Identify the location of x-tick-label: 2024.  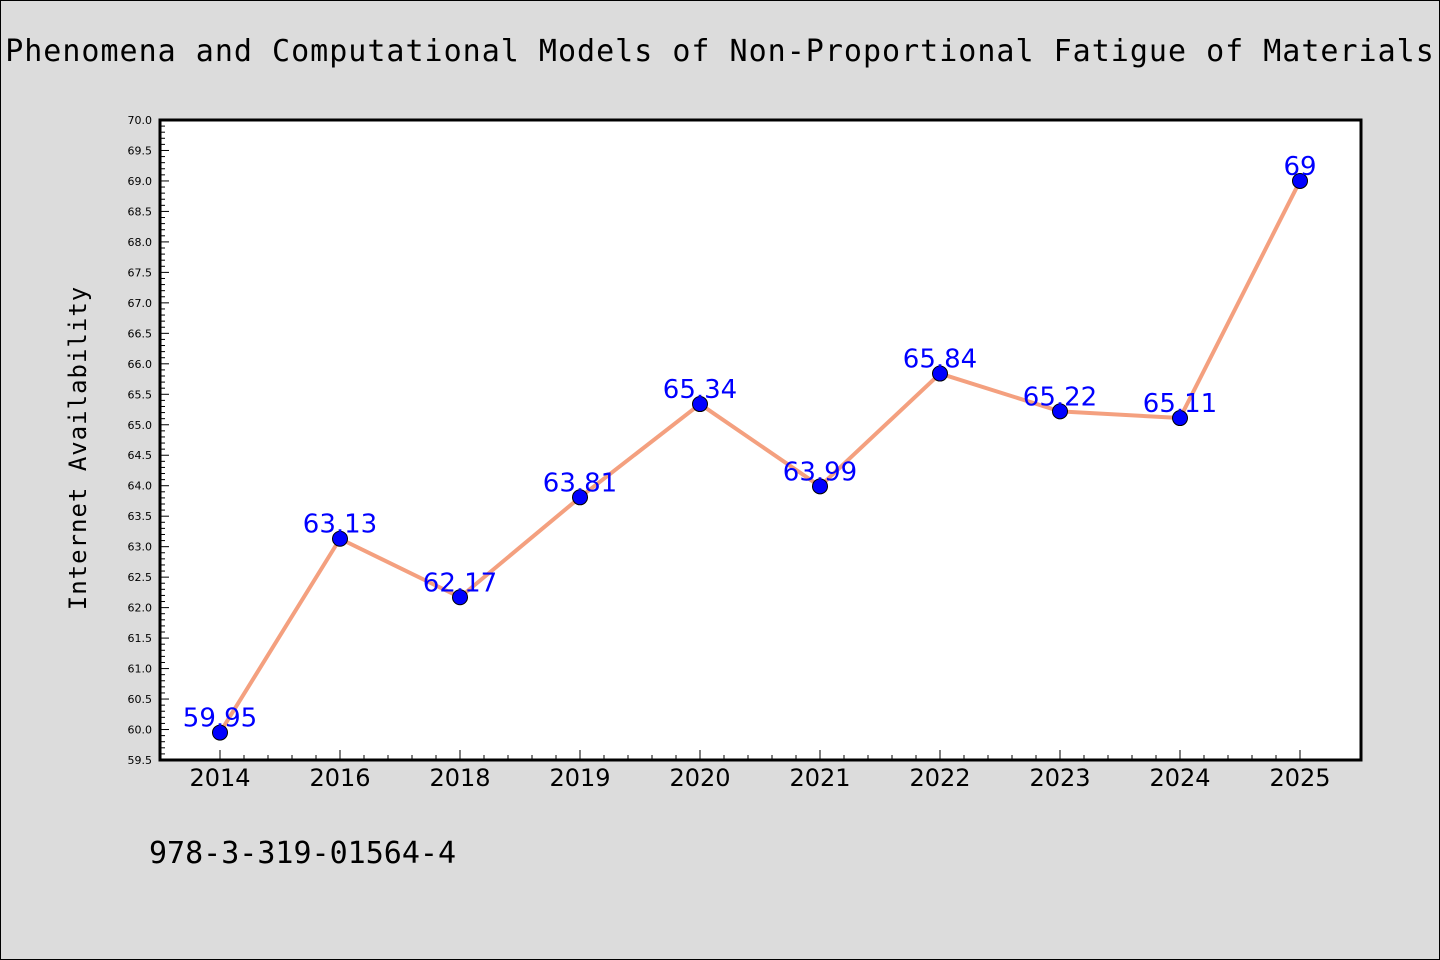
(1179, 778).